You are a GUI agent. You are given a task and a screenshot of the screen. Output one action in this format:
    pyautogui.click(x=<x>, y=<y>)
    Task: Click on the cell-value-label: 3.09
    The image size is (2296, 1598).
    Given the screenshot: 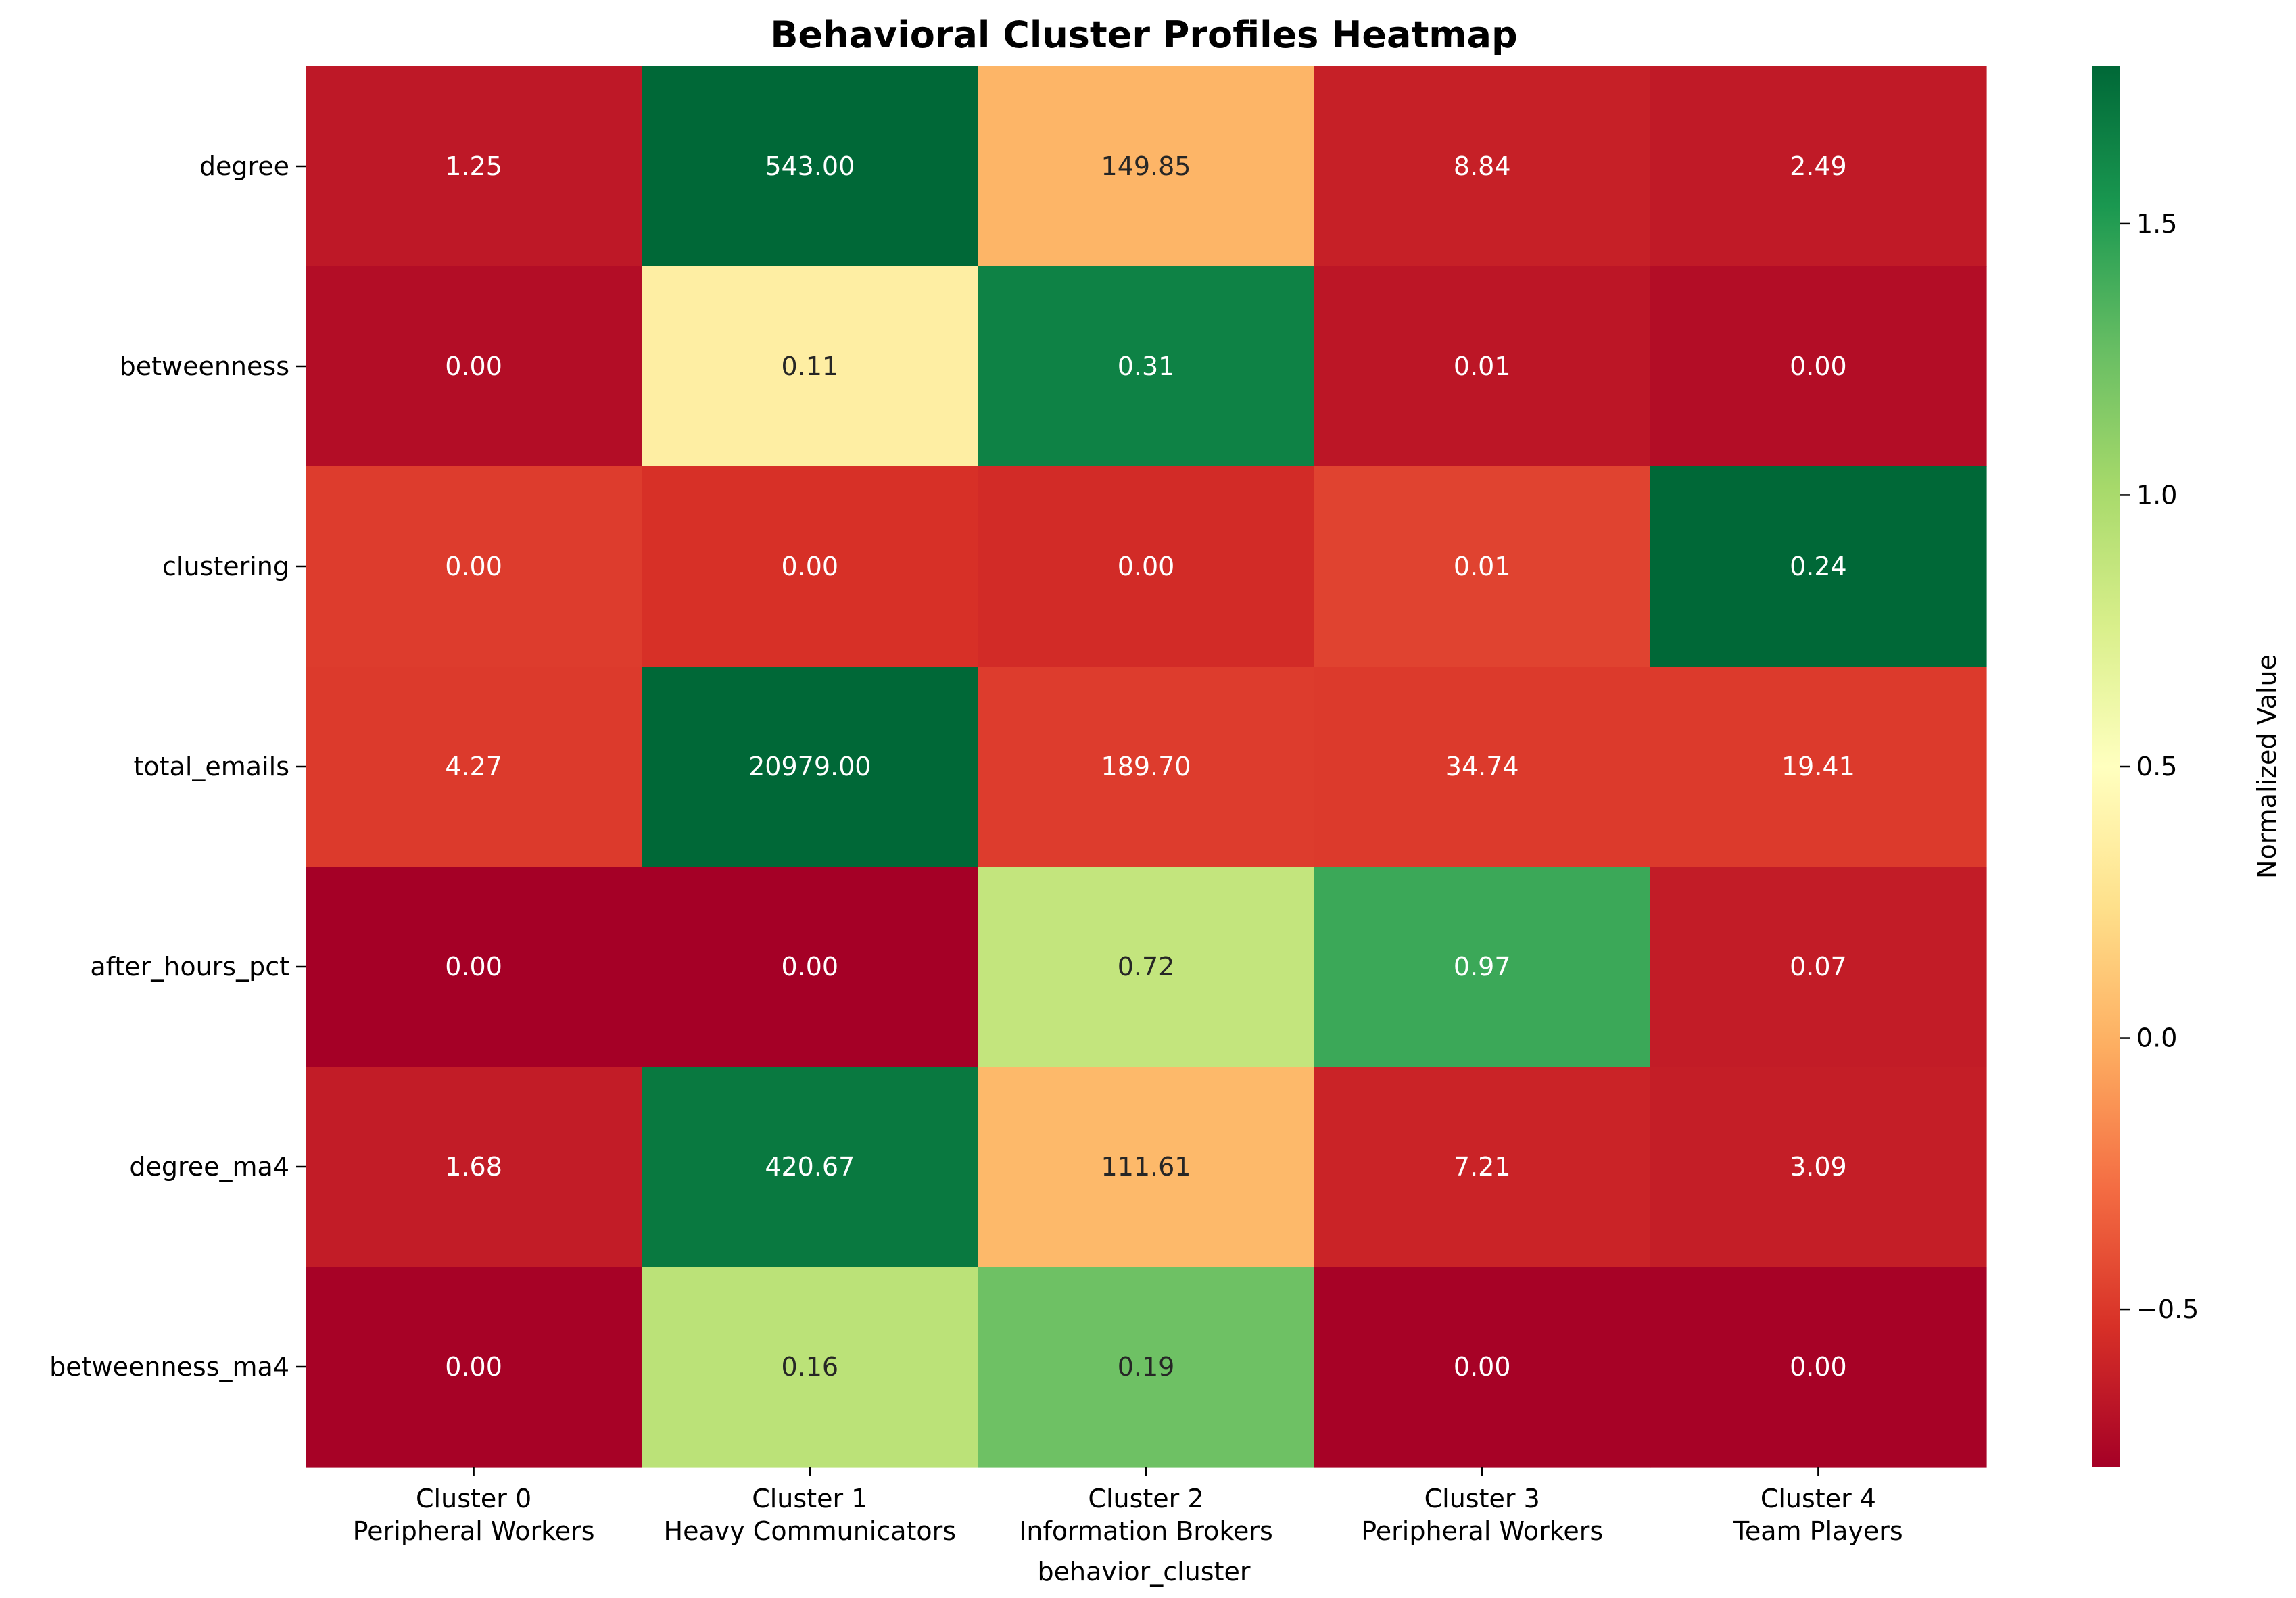 What is the action you would take?
    pyautogui.click(x=1818, y=1167)
    